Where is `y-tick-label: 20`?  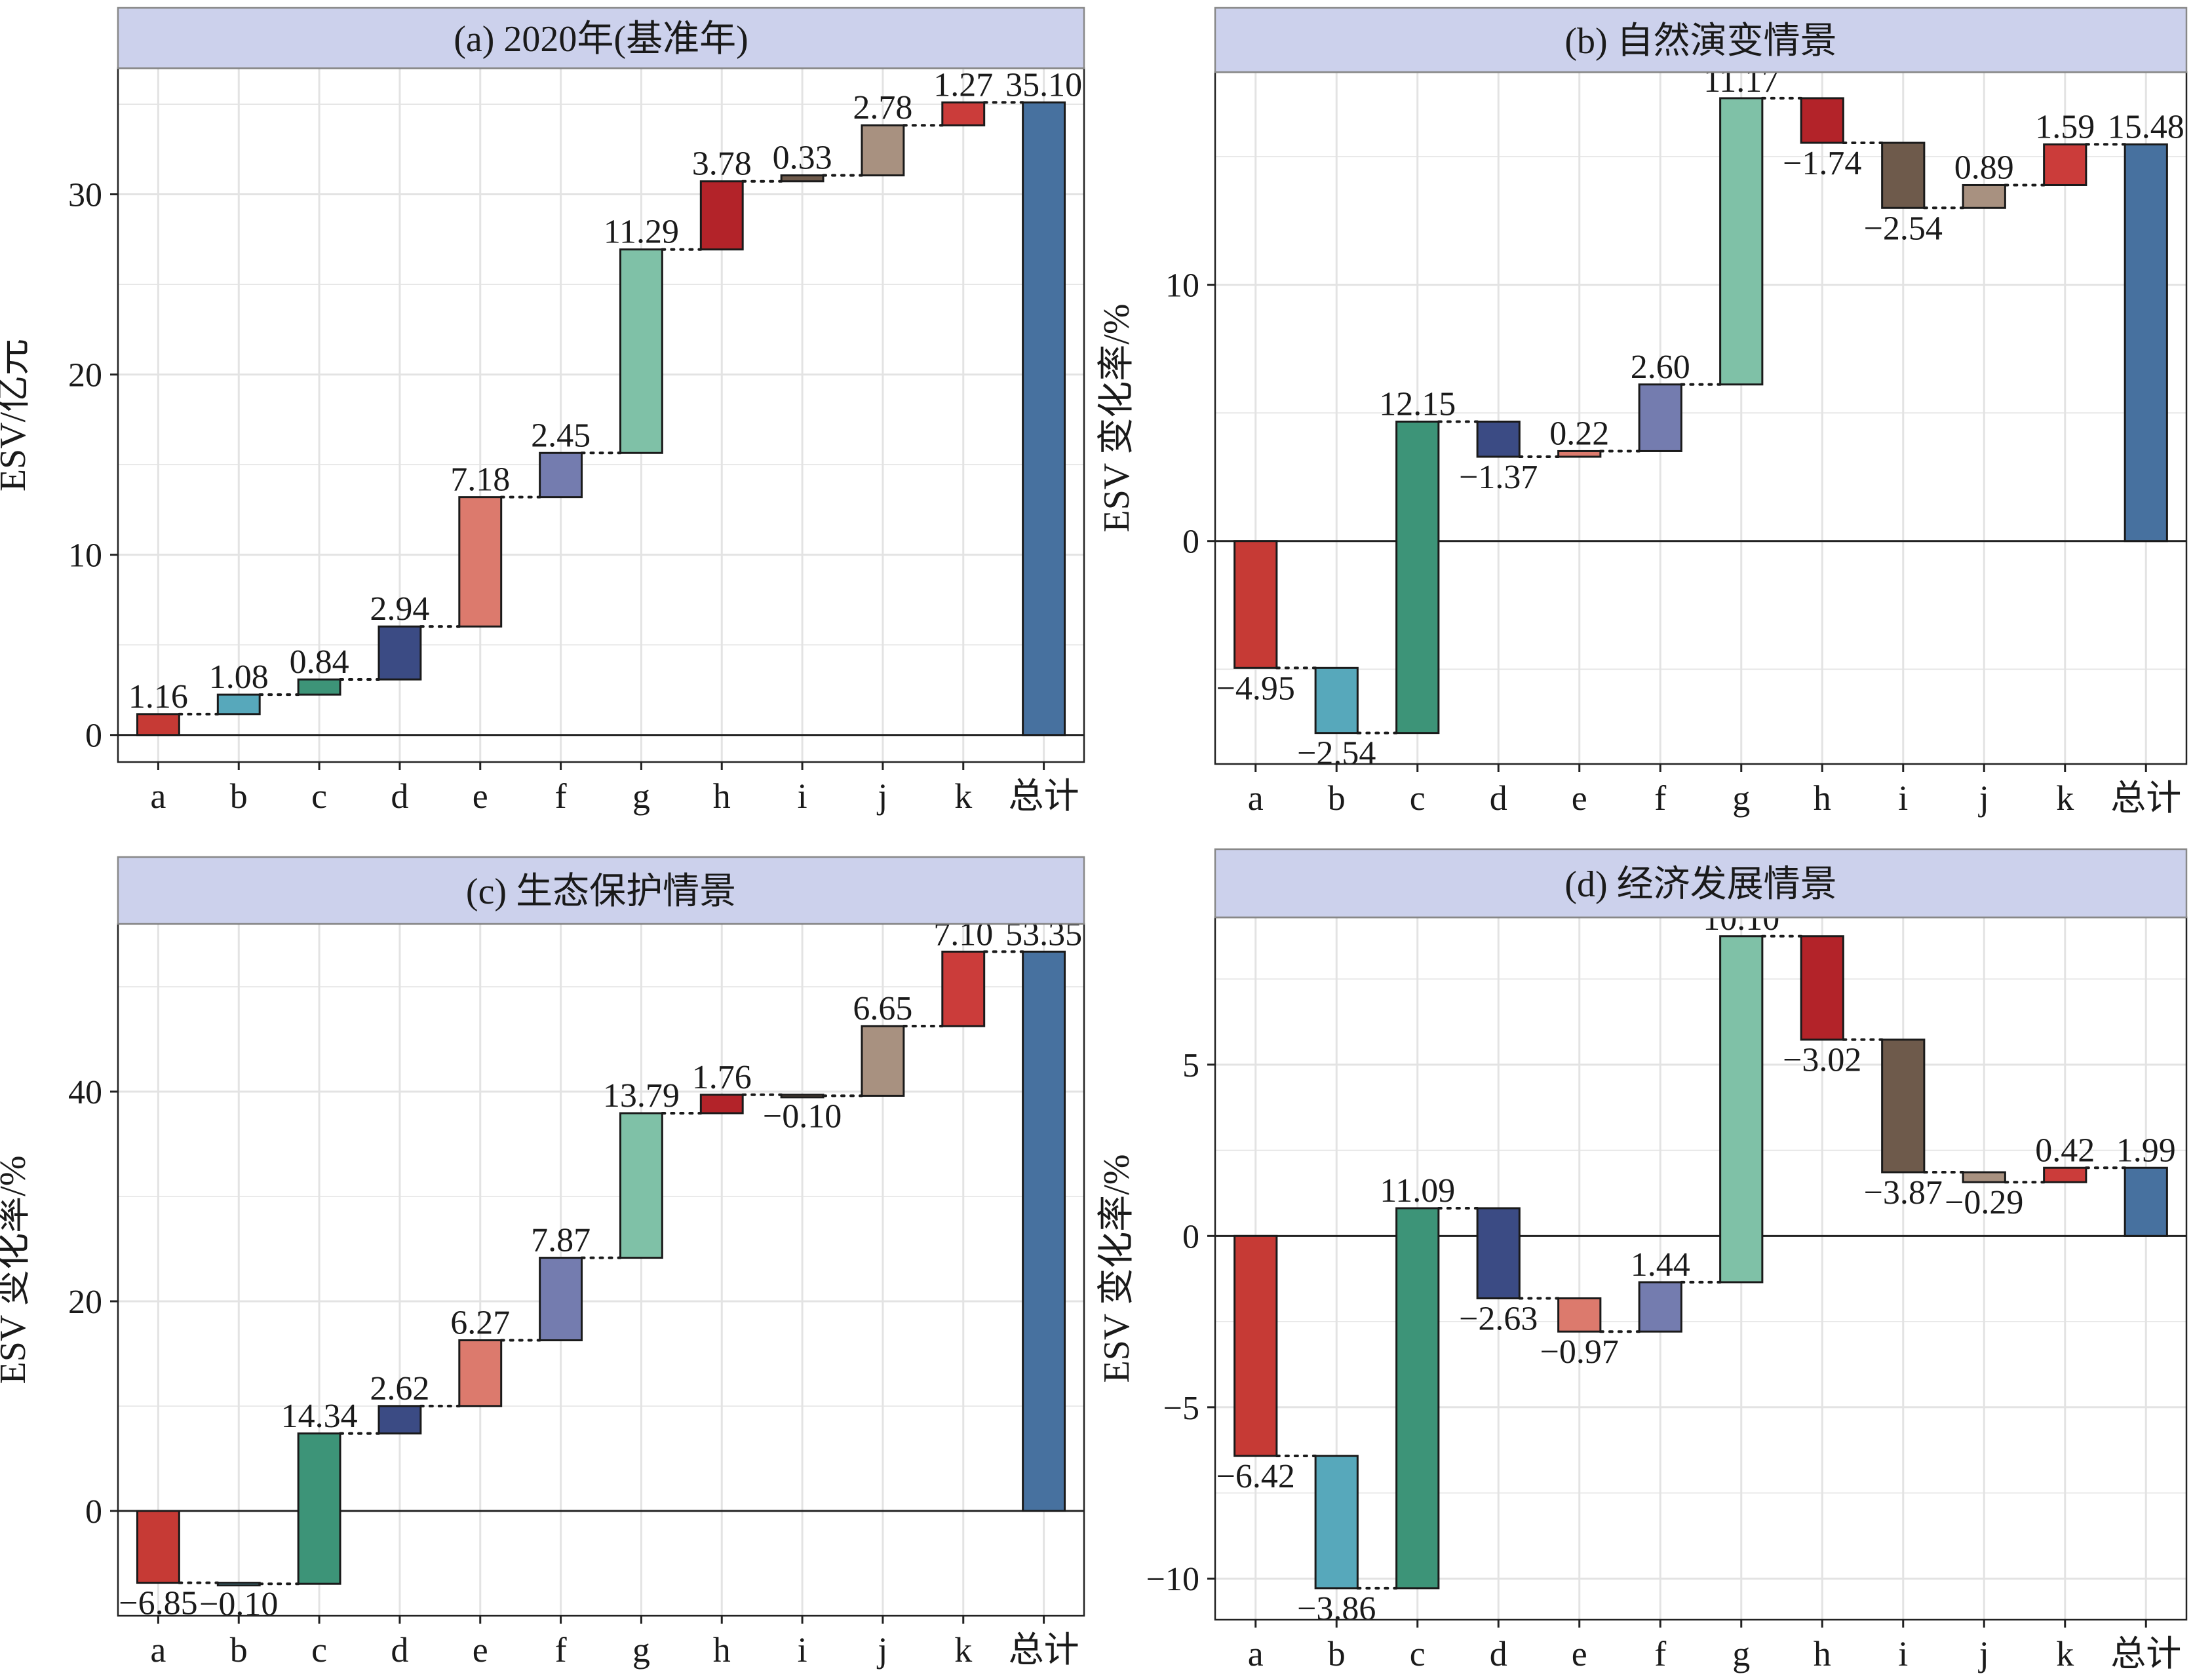
y-tick-label: 20 is located at coordinates (85, 1302).